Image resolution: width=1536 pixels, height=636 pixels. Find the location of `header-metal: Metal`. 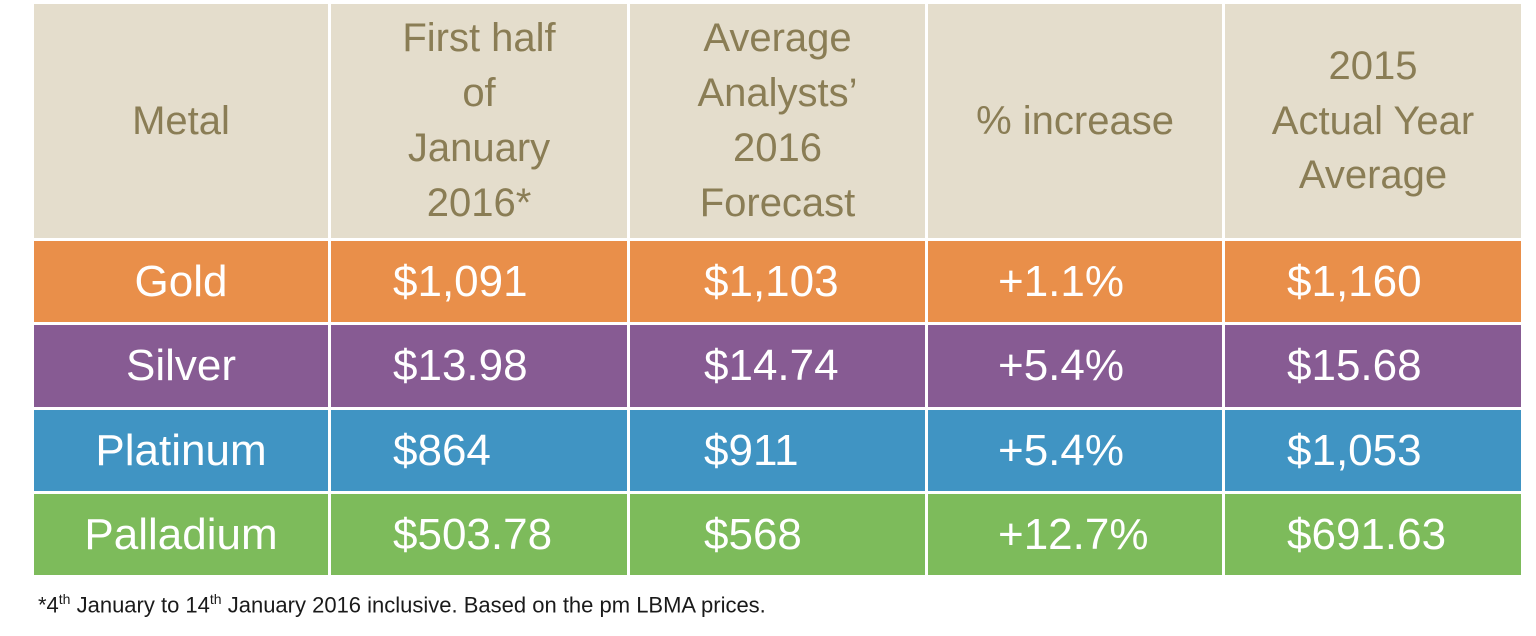

header-metal: Metal is located at coordinates (181, 121).